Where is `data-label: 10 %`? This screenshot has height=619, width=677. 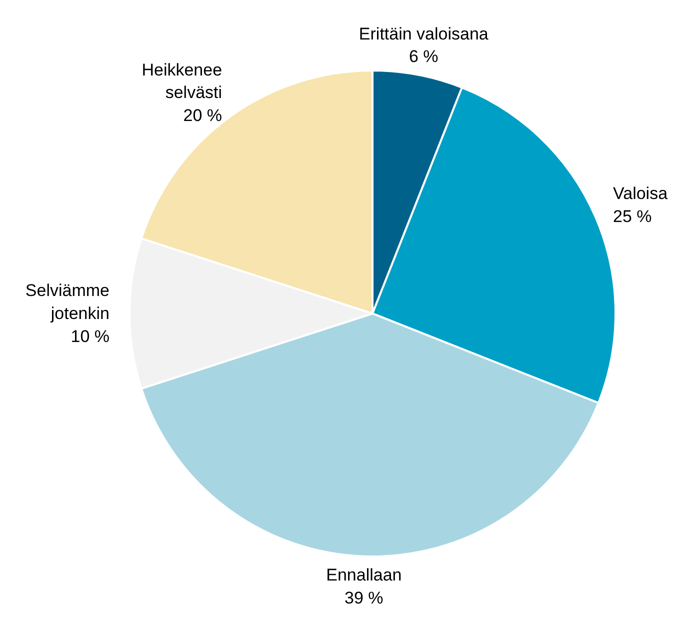
data-label: 10 % is located at coordinates (90, 336).